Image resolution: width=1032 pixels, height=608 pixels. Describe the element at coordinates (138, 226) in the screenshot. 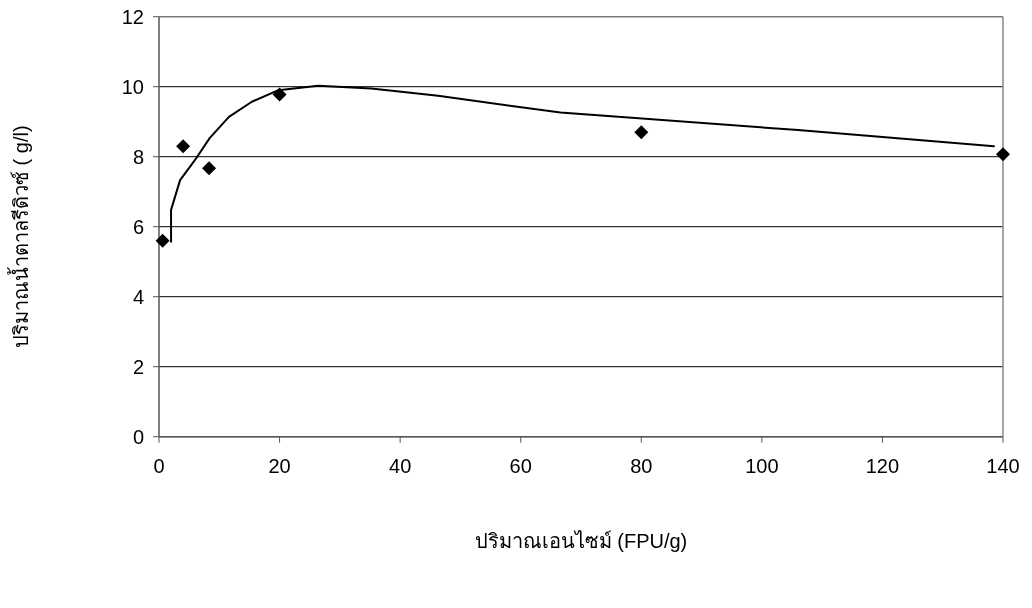

I see `y-tick-label: 6` at that location.